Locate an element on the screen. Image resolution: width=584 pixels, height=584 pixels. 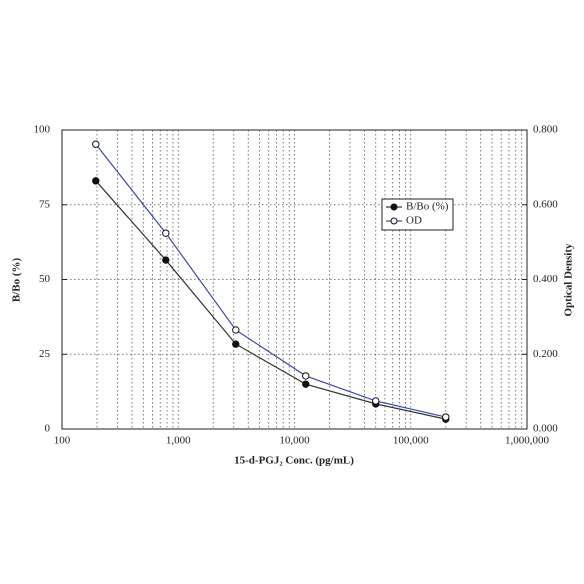
y2-axis-title: Optical Density is located at coordinates (569, 280).